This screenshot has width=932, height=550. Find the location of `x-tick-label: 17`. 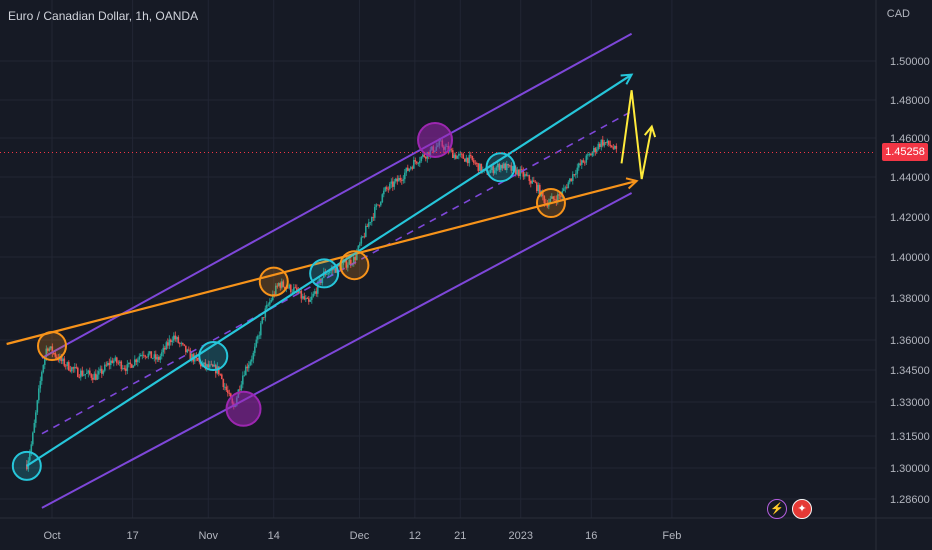

x-tick-label: 17 is located at coordinates (133, 536).